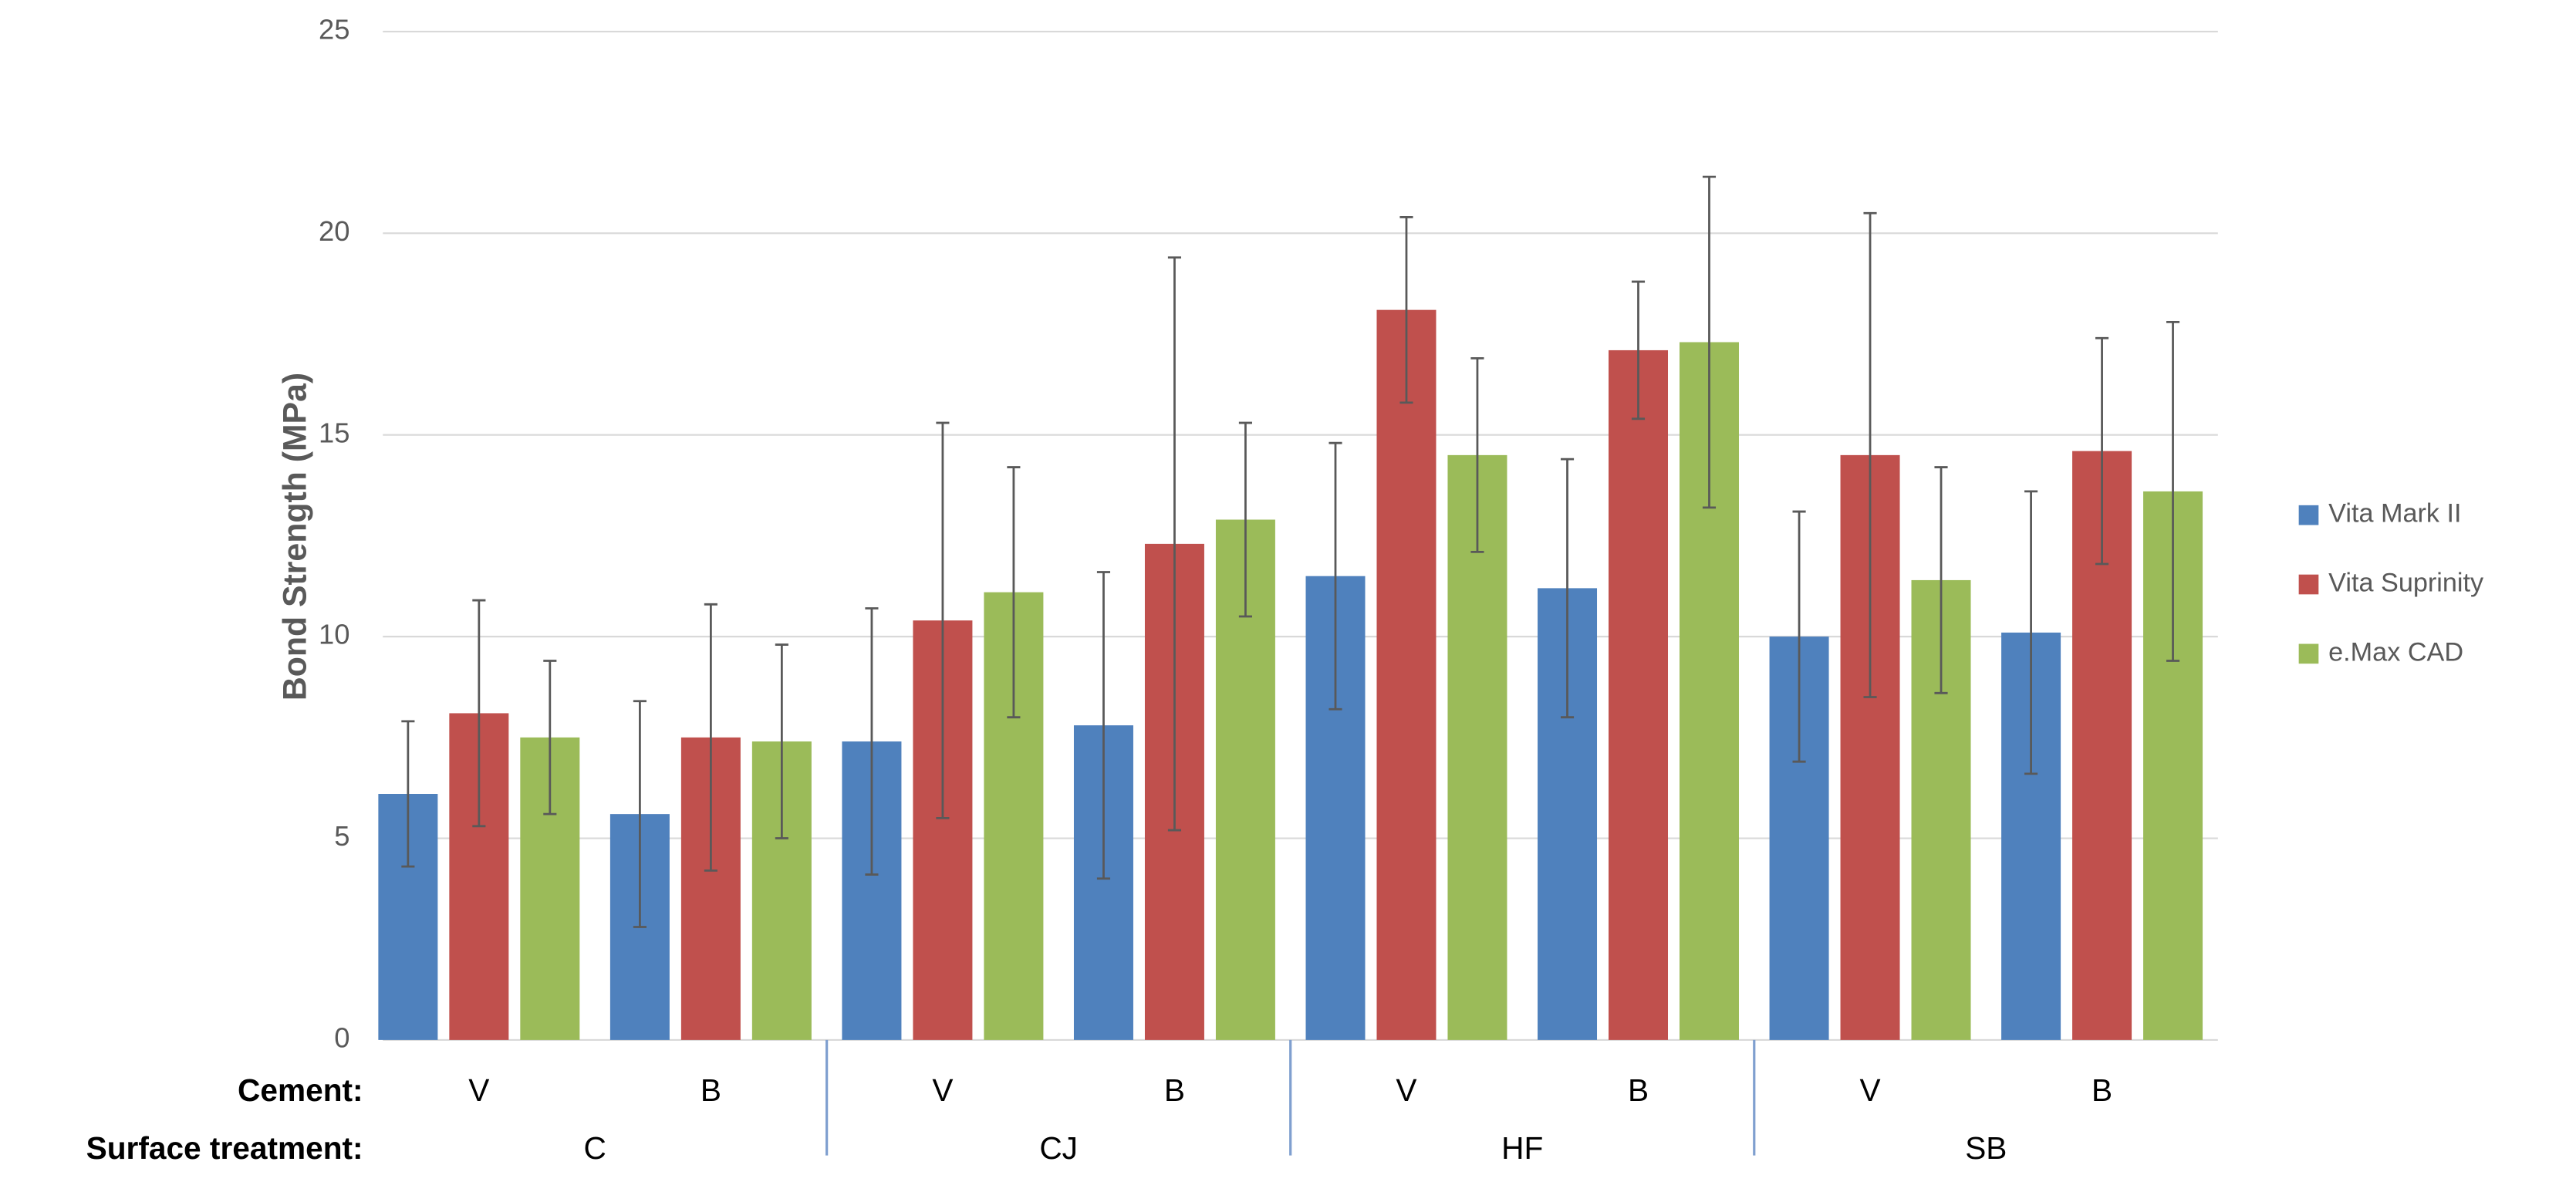  I want to click on y-tick-label: 15, so click(334, 432).